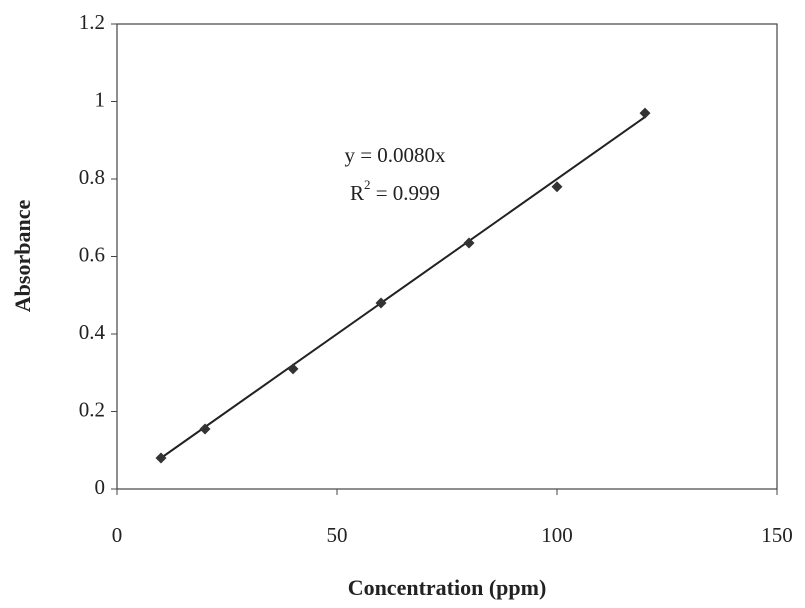 The image size is (805, 608). What do you see at coordinates (447, 587) in the screenshot?
I see `x-axis-title: Concentration (ppm)` at bounding box center [447, 587].